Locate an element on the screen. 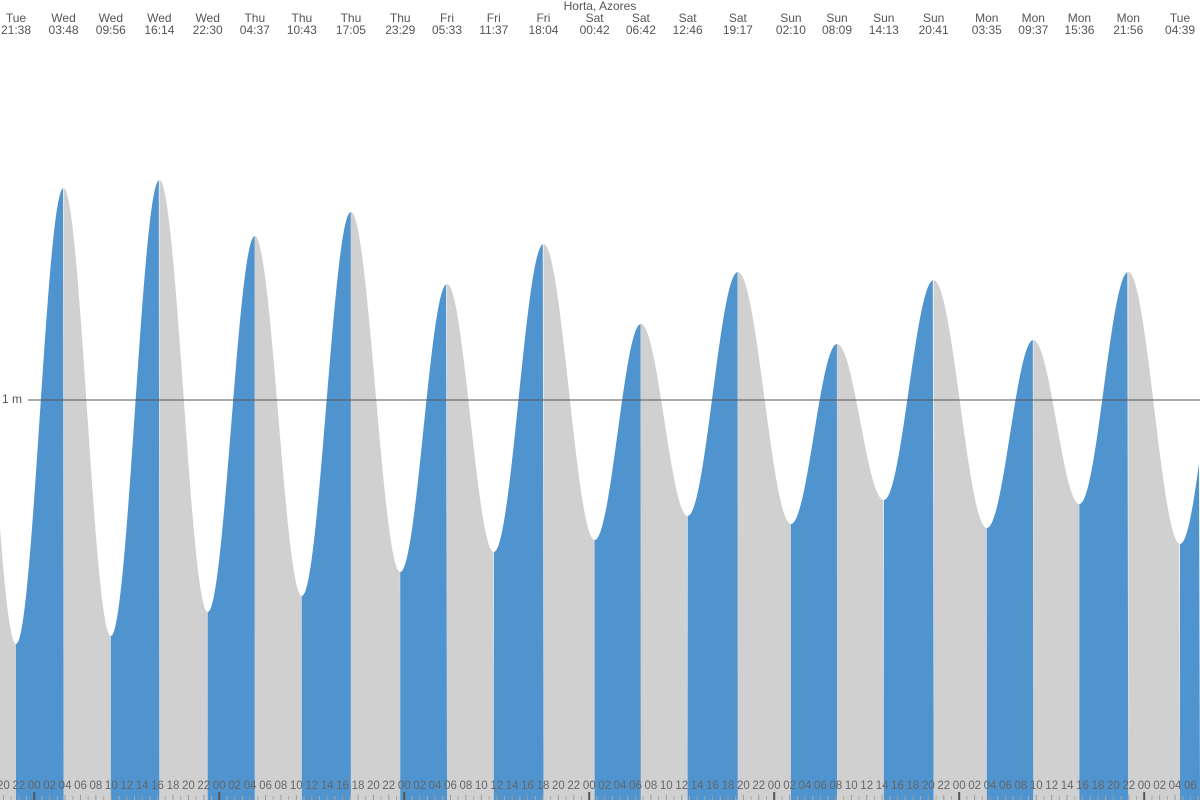  extreme-time: 03:48 is located at coordinates (64, 30).